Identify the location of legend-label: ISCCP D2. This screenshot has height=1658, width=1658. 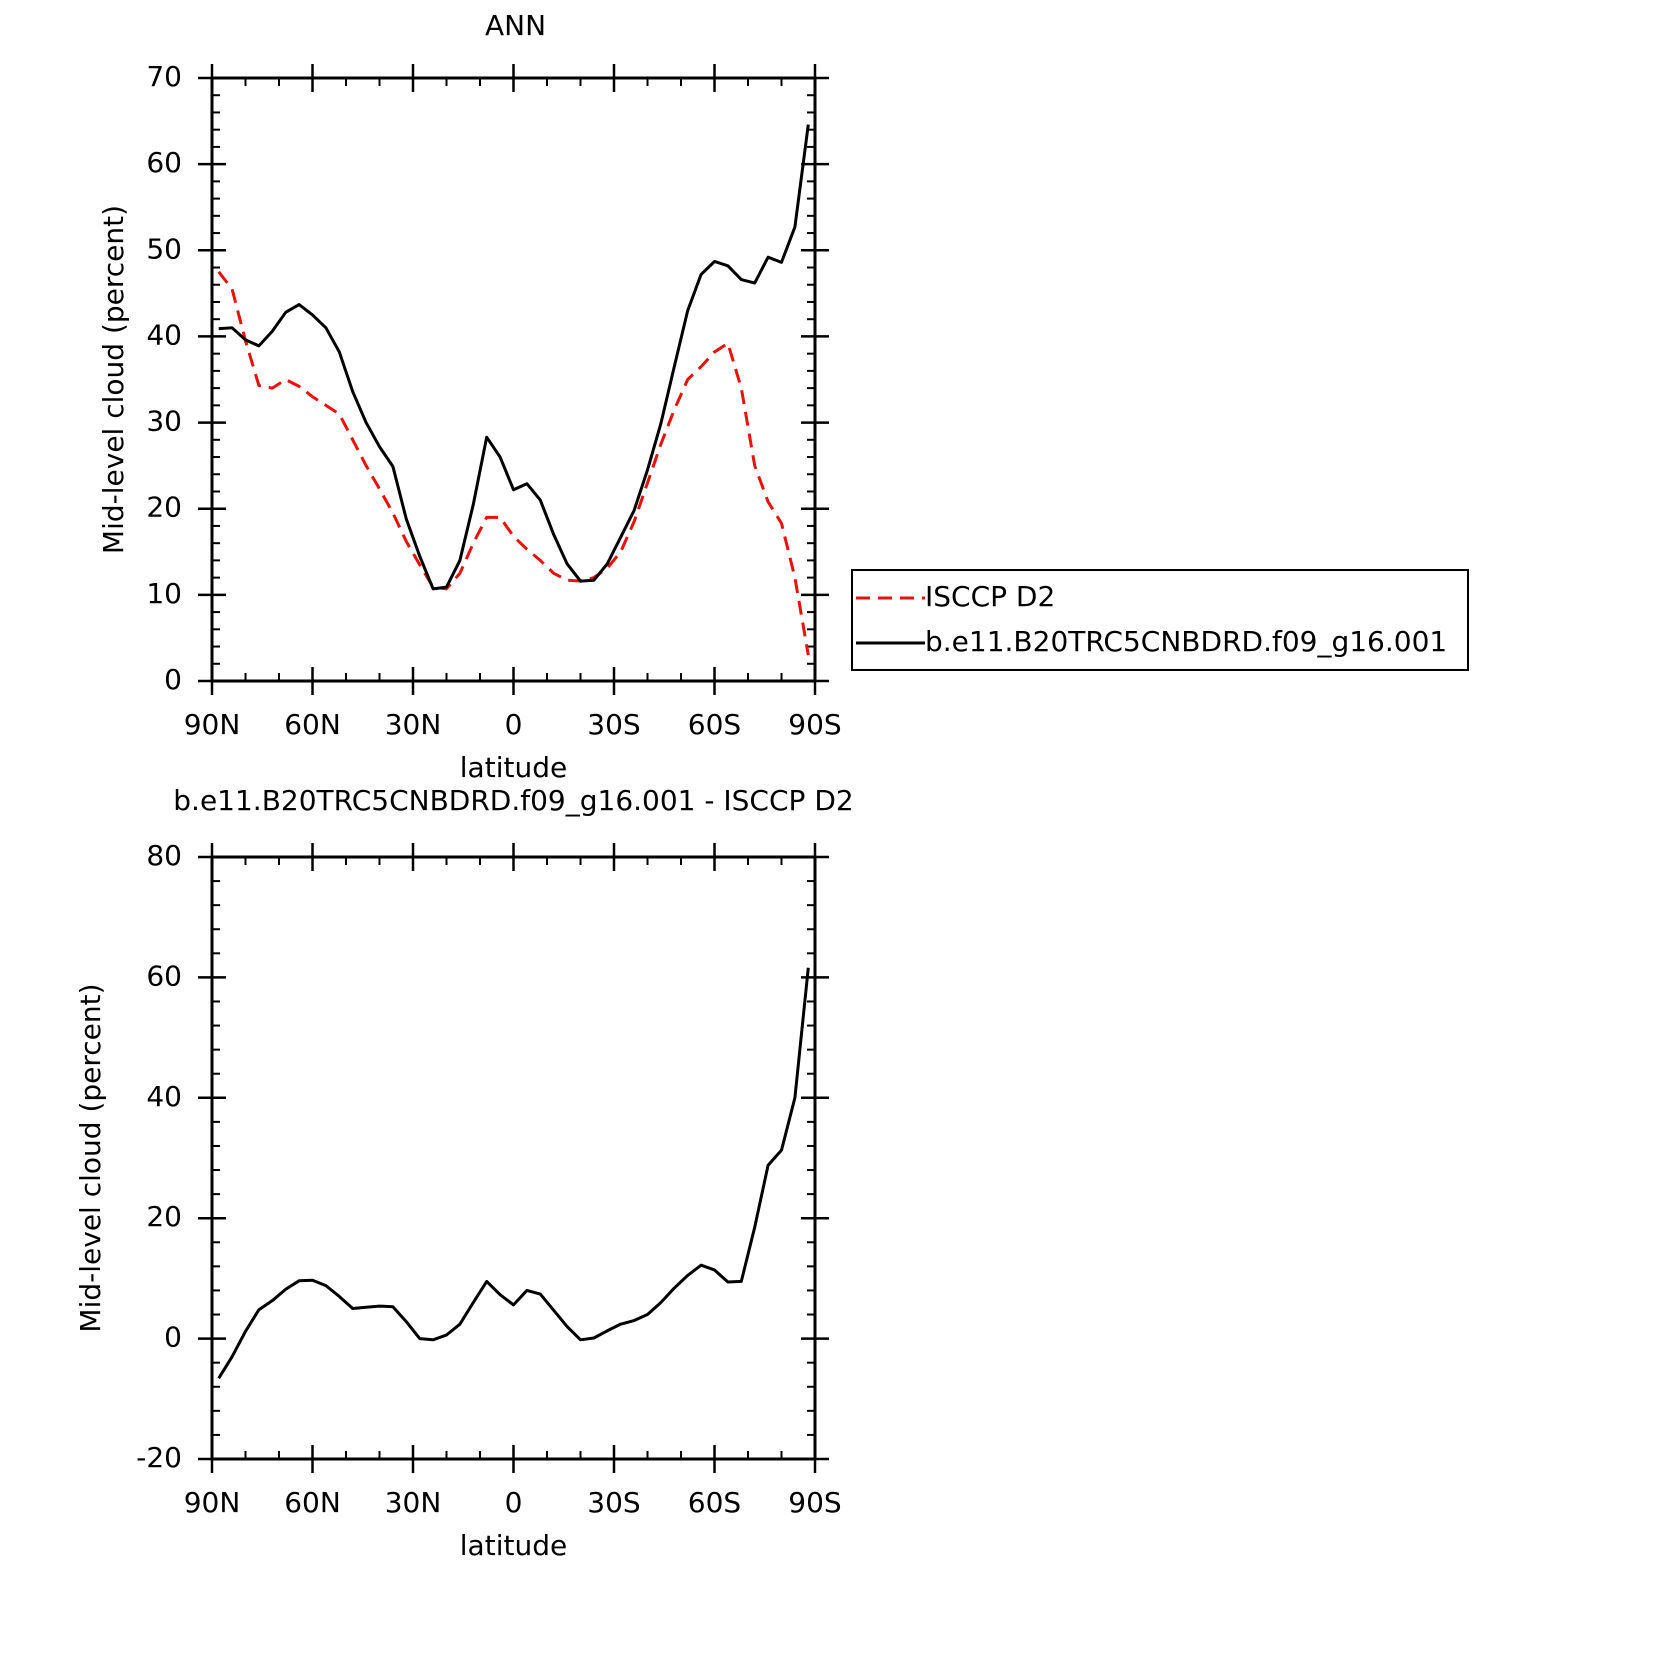
(990, 596).